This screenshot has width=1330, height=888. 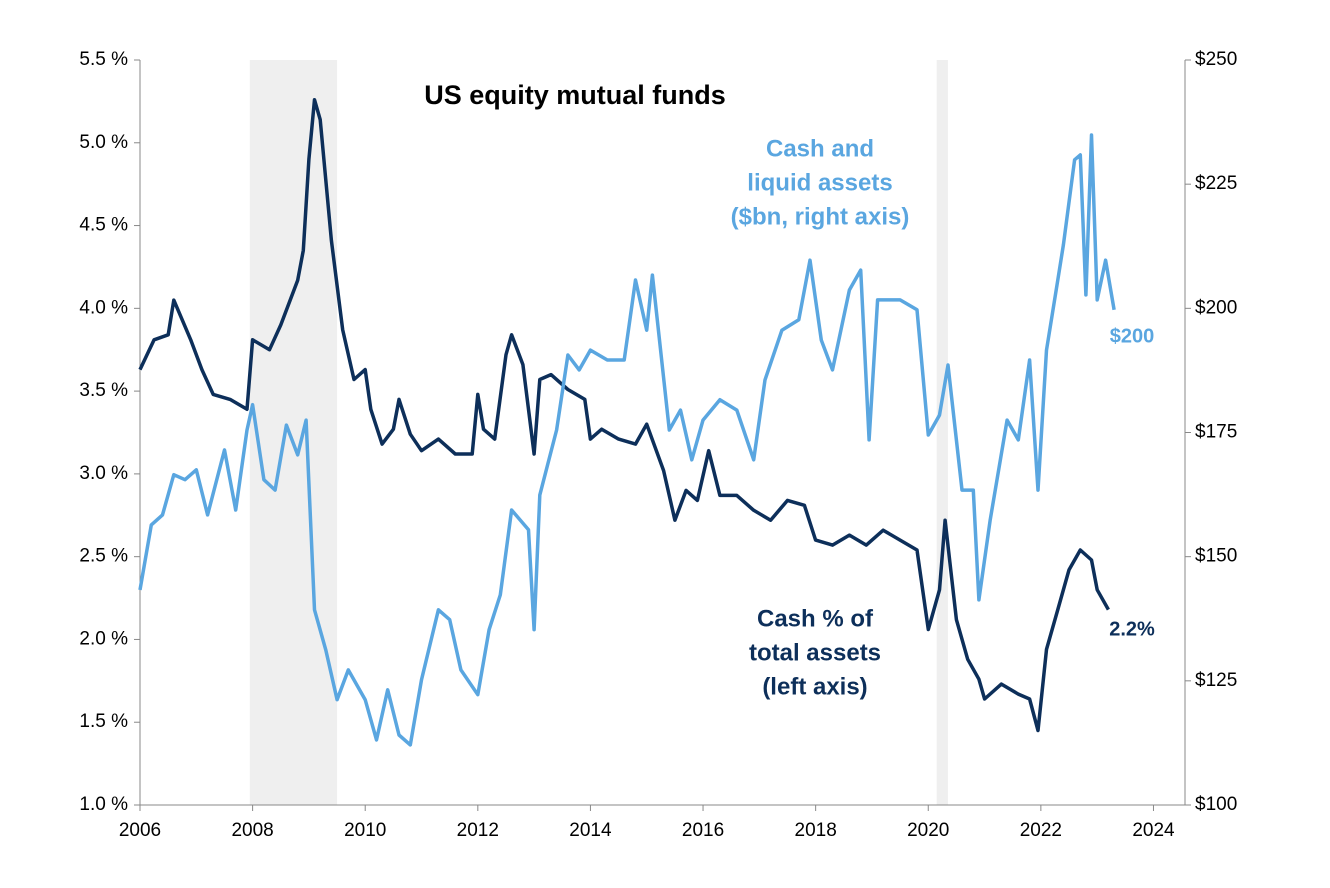 I want to click on annotation: Cash % of, so click(x=815, y=618).